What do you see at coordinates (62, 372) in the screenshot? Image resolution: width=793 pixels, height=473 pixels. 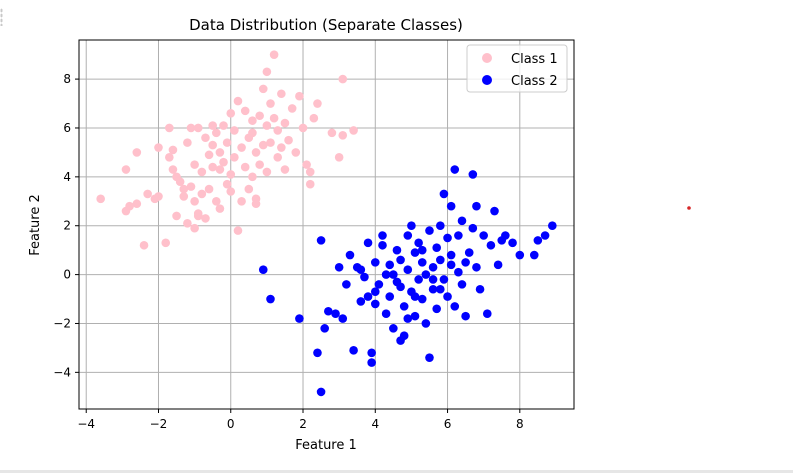 I see `y-tick-label: −4` at bounding box center [62, 372].